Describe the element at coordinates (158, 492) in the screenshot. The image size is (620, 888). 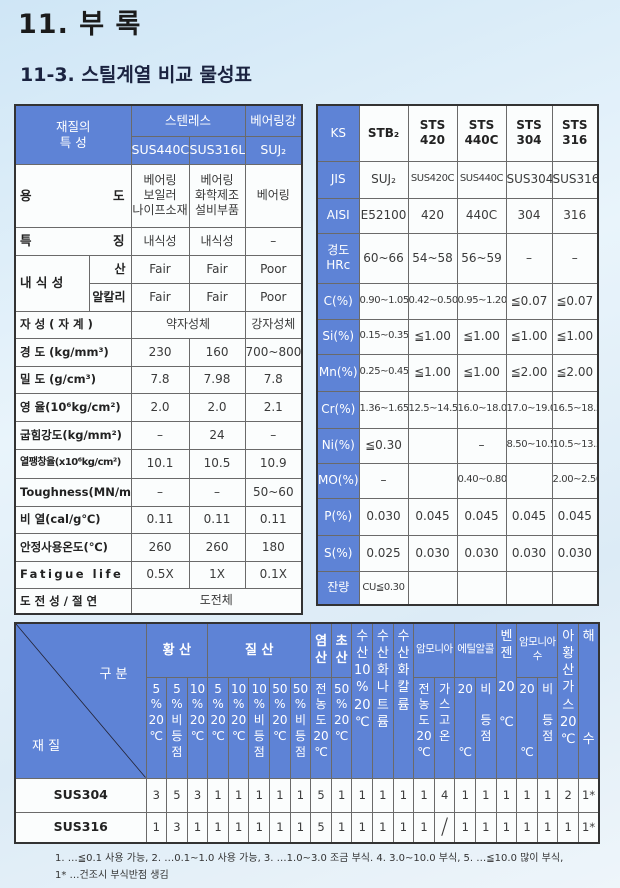
I see `table-row: Toughness(MN/m) – –50~60` at that location.